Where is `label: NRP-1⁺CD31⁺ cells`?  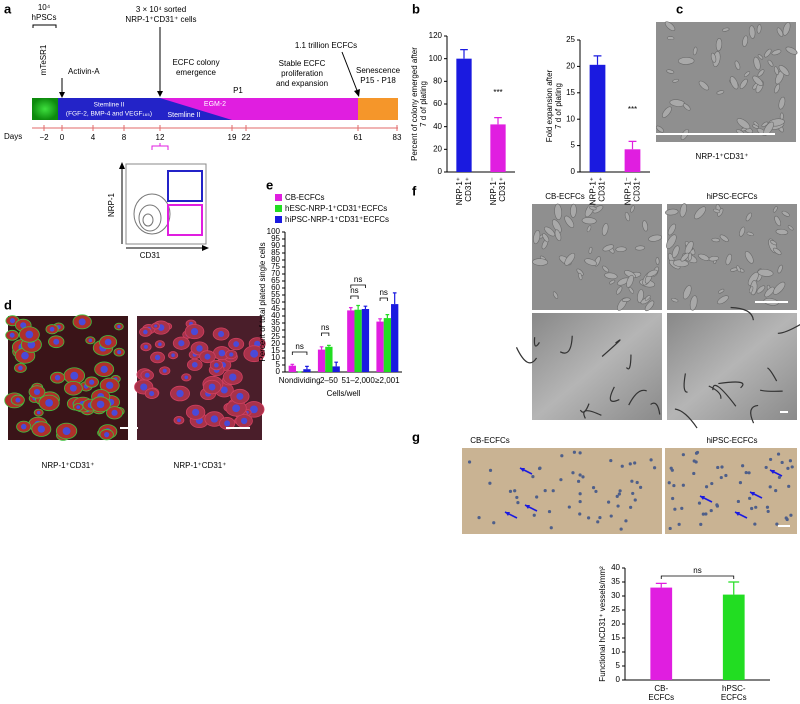
label: NRP-1⁺CD31⁺ cells is located at coordinates (160, 19).